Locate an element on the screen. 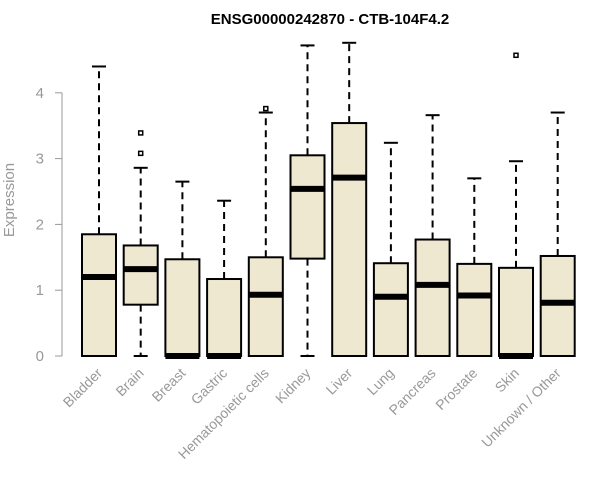 Image resolution: width=600 pixels, height=500 pixels. y-tick-label: 1 is located at coordinates (40, 290).